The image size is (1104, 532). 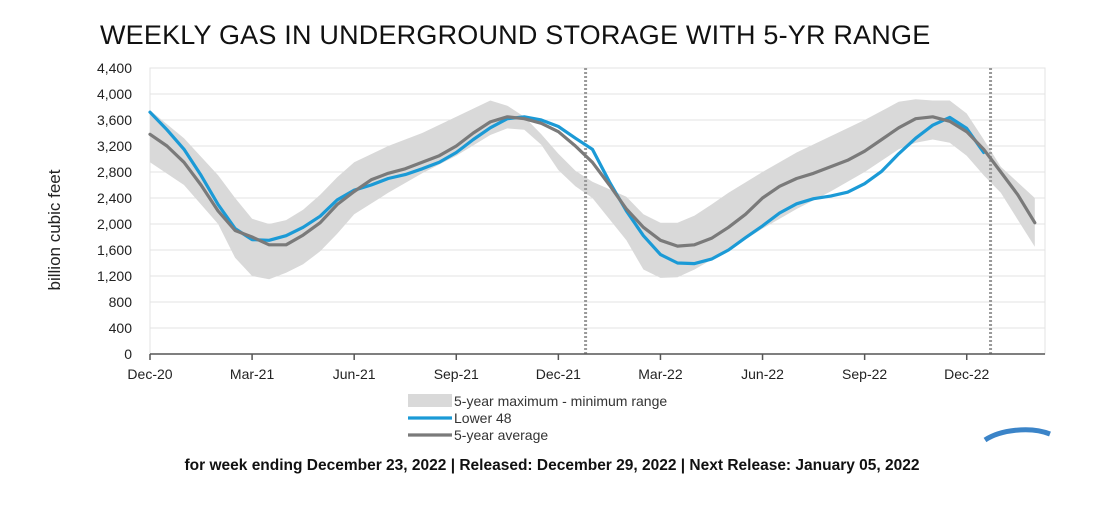 I want to click on y-tick-label: 0, so click(x=128, y=354).